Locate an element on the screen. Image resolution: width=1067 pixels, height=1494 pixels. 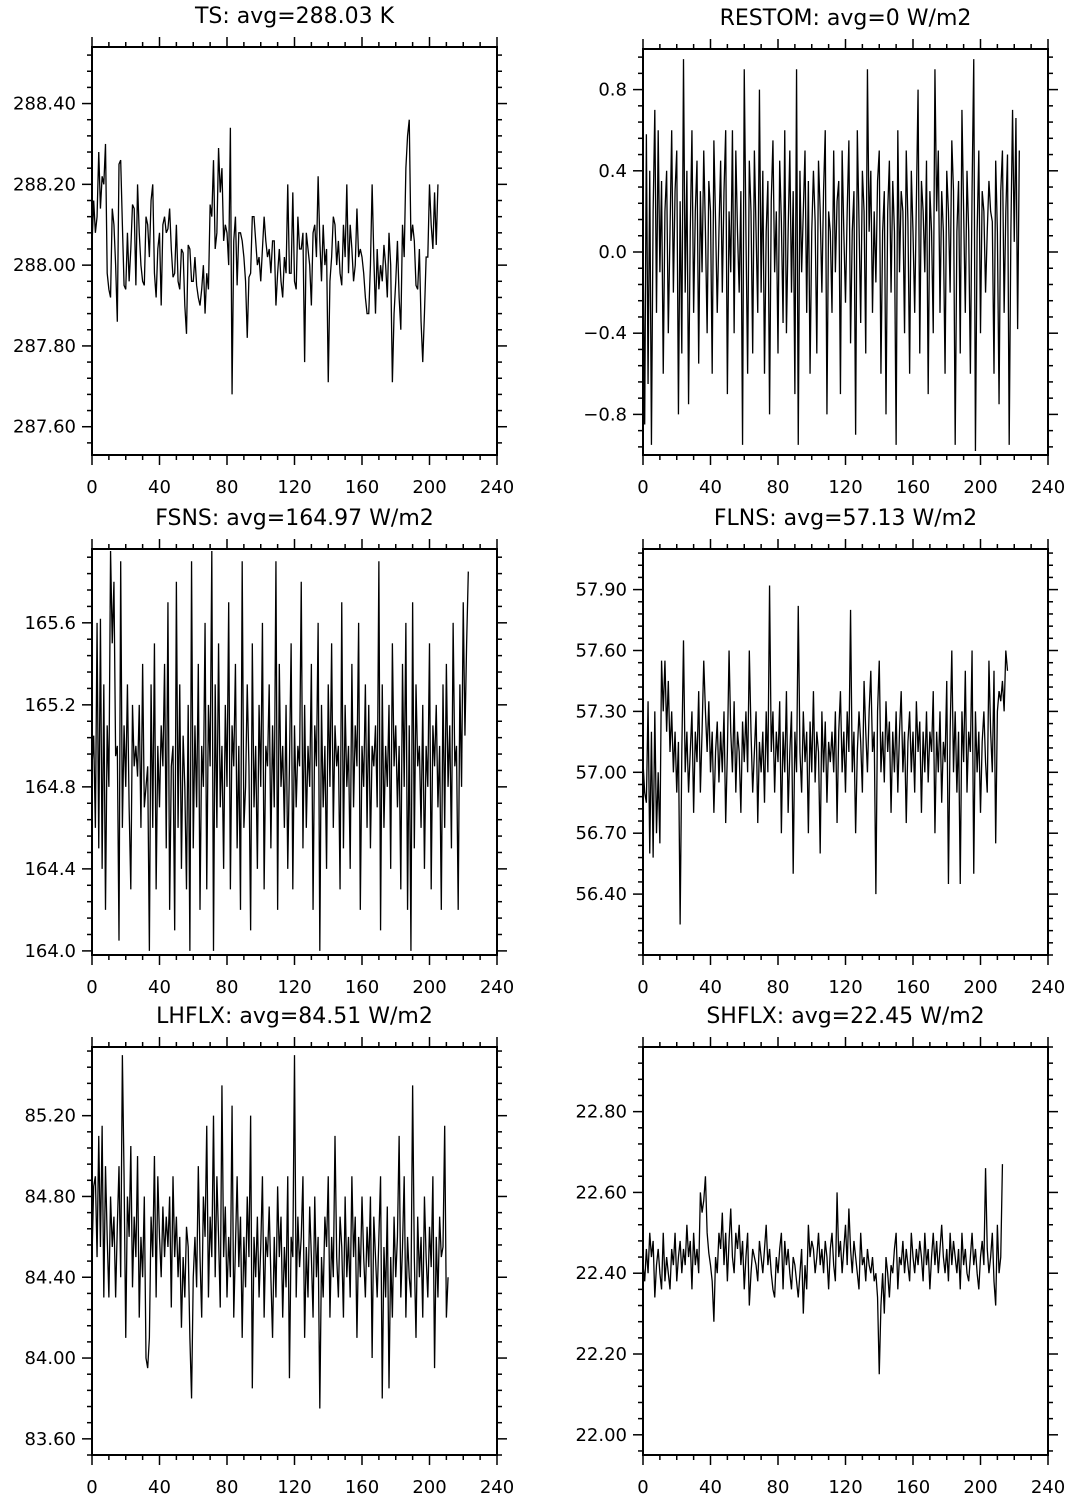
y-tick-label: 287.80 is located at coordinates (44, 346).